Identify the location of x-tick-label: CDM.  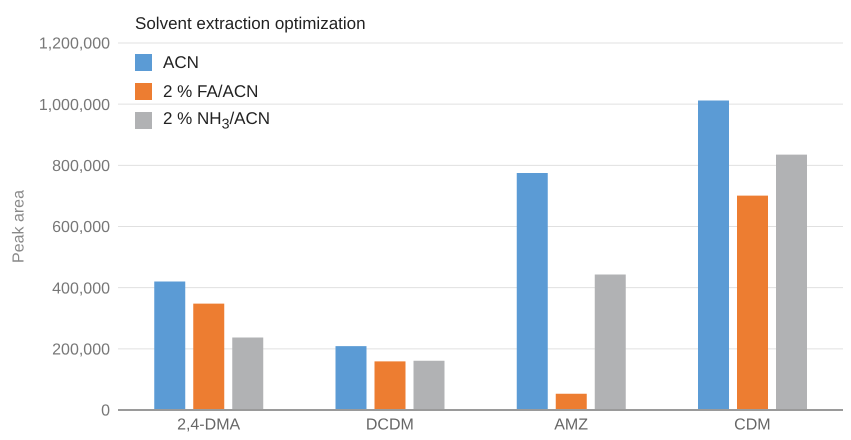
(752, 425).